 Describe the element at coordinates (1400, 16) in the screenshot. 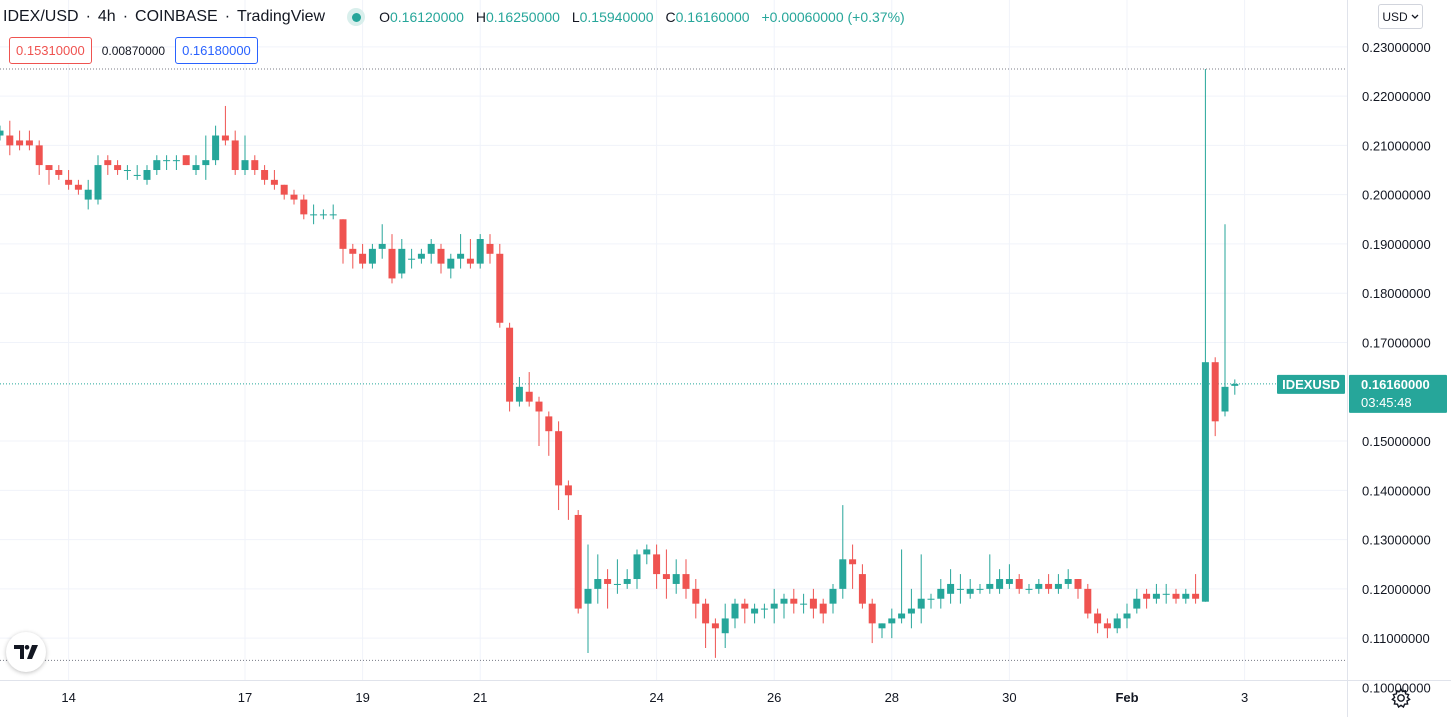

I see `currency-selector: USD` at that location.